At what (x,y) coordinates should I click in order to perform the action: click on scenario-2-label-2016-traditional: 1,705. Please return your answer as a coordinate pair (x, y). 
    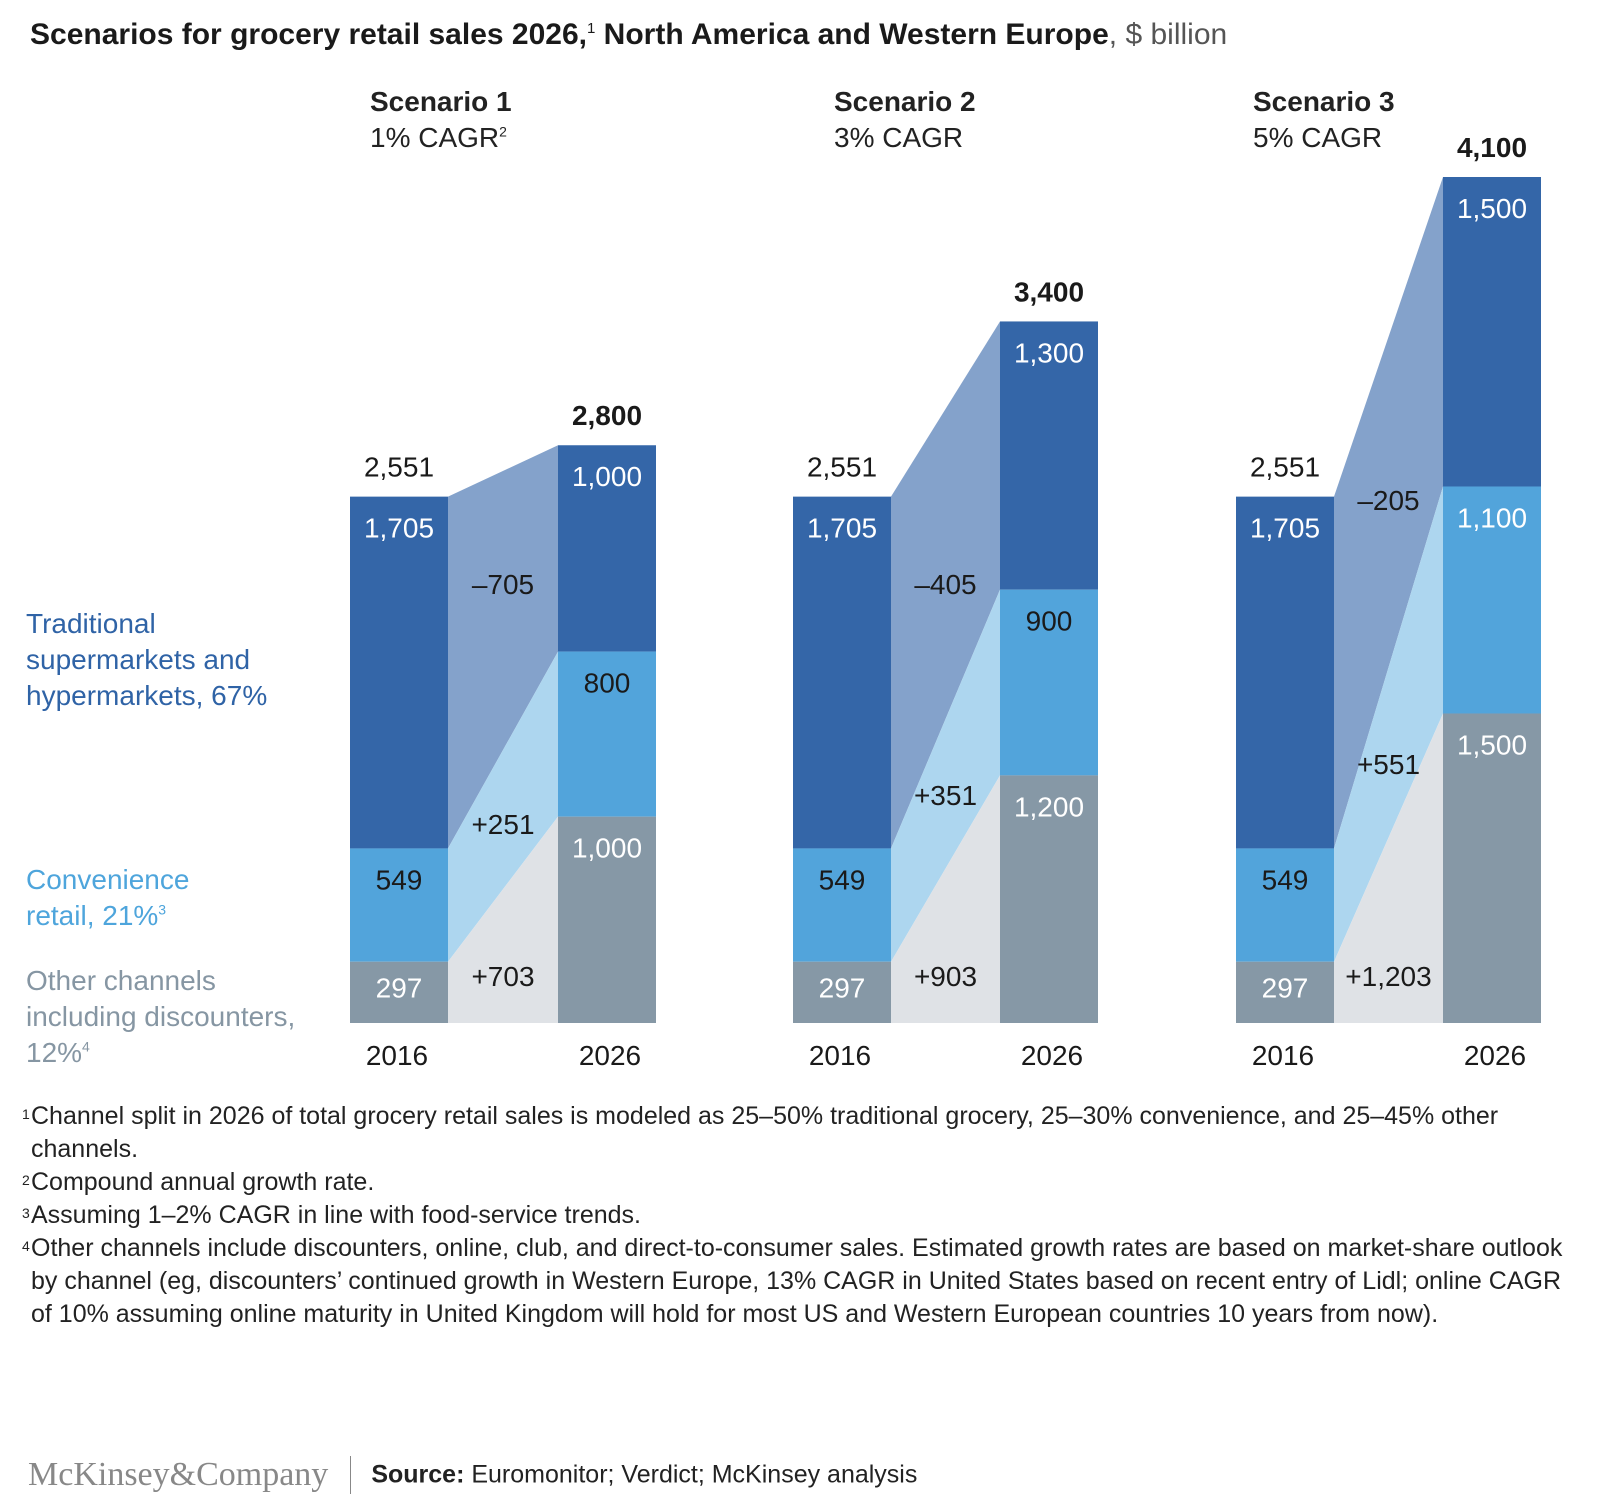
    Looking at the image, I should click on (842, 528).